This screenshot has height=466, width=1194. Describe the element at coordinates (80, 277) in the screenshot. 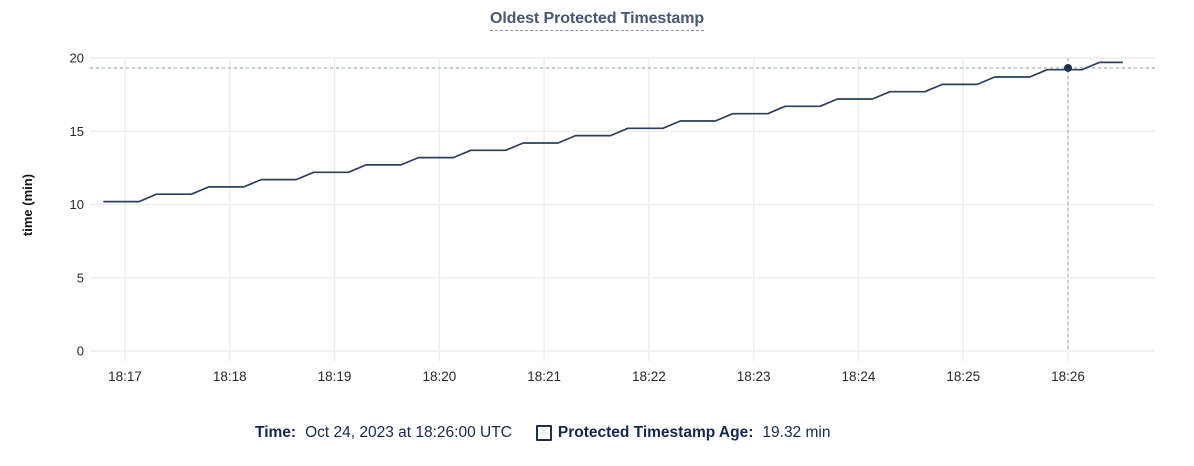

I see `y-tick-label: 5` at that location.